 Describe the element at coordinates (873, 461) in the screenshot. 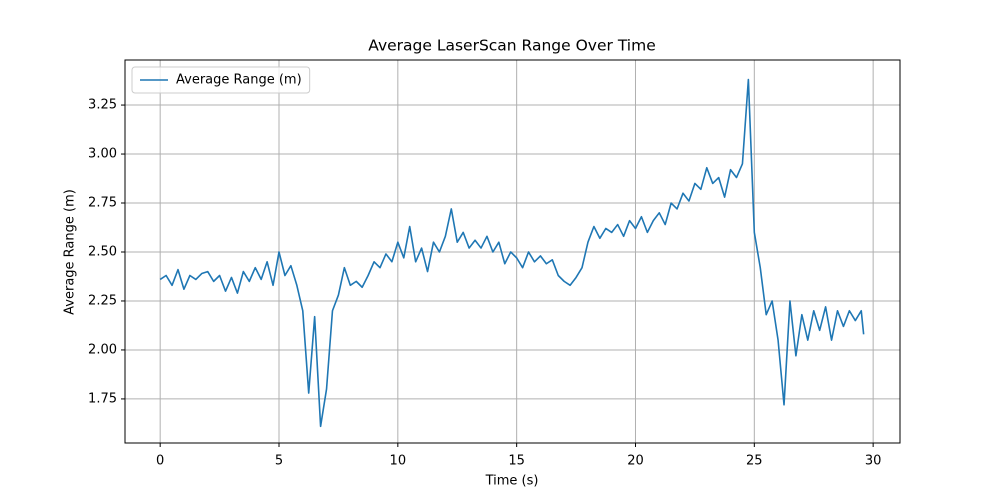

I see `x-tick-label: 30` at that location.